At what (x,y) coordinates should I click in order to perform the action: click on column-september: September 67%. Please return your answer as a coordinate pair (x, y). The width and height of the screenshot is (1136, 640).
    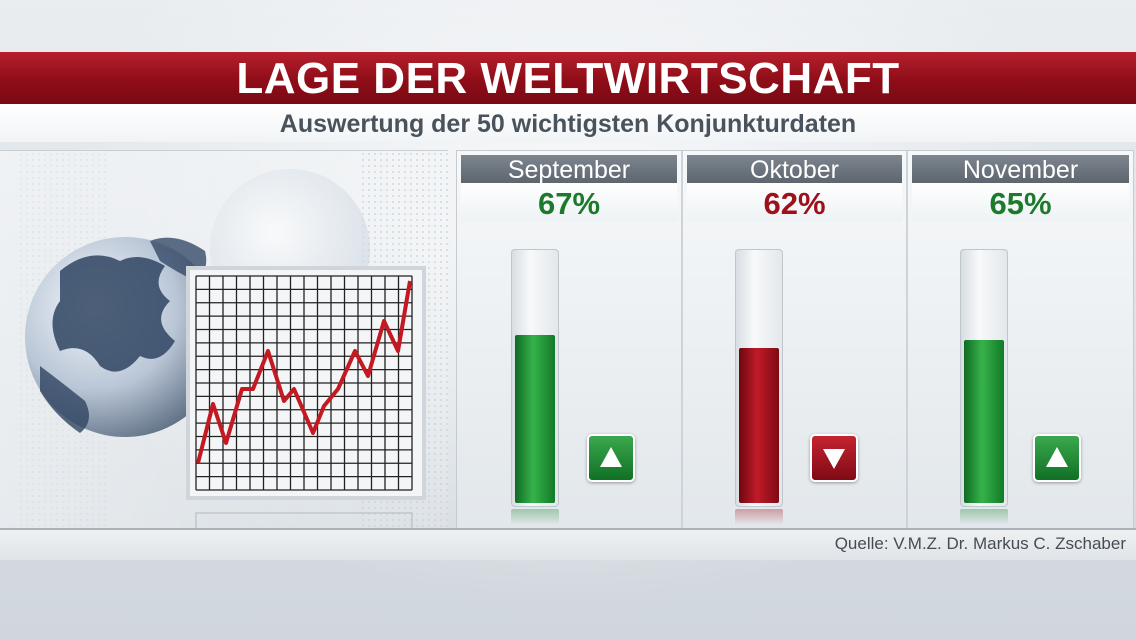
    Looking at the image, I should click on (569, 341).